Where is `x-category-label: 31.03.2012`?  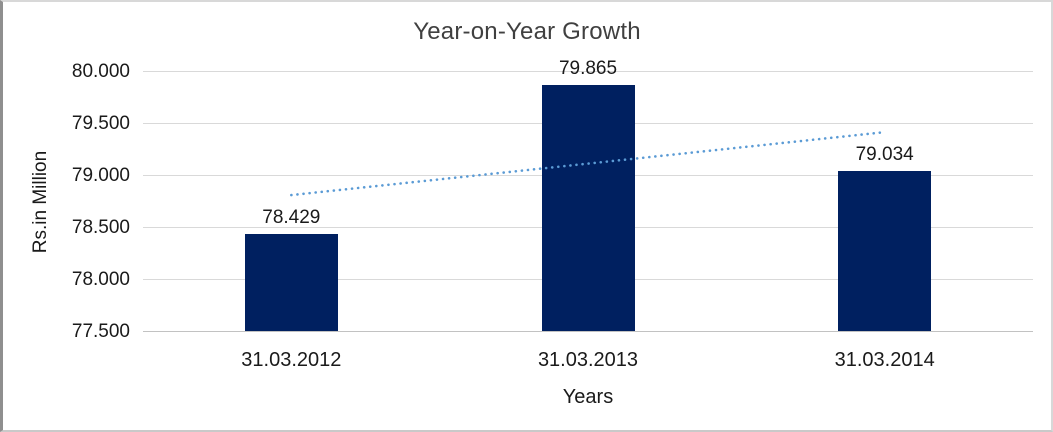 x-category-label: 31.03.2012 is located at coordinates (291, 360).